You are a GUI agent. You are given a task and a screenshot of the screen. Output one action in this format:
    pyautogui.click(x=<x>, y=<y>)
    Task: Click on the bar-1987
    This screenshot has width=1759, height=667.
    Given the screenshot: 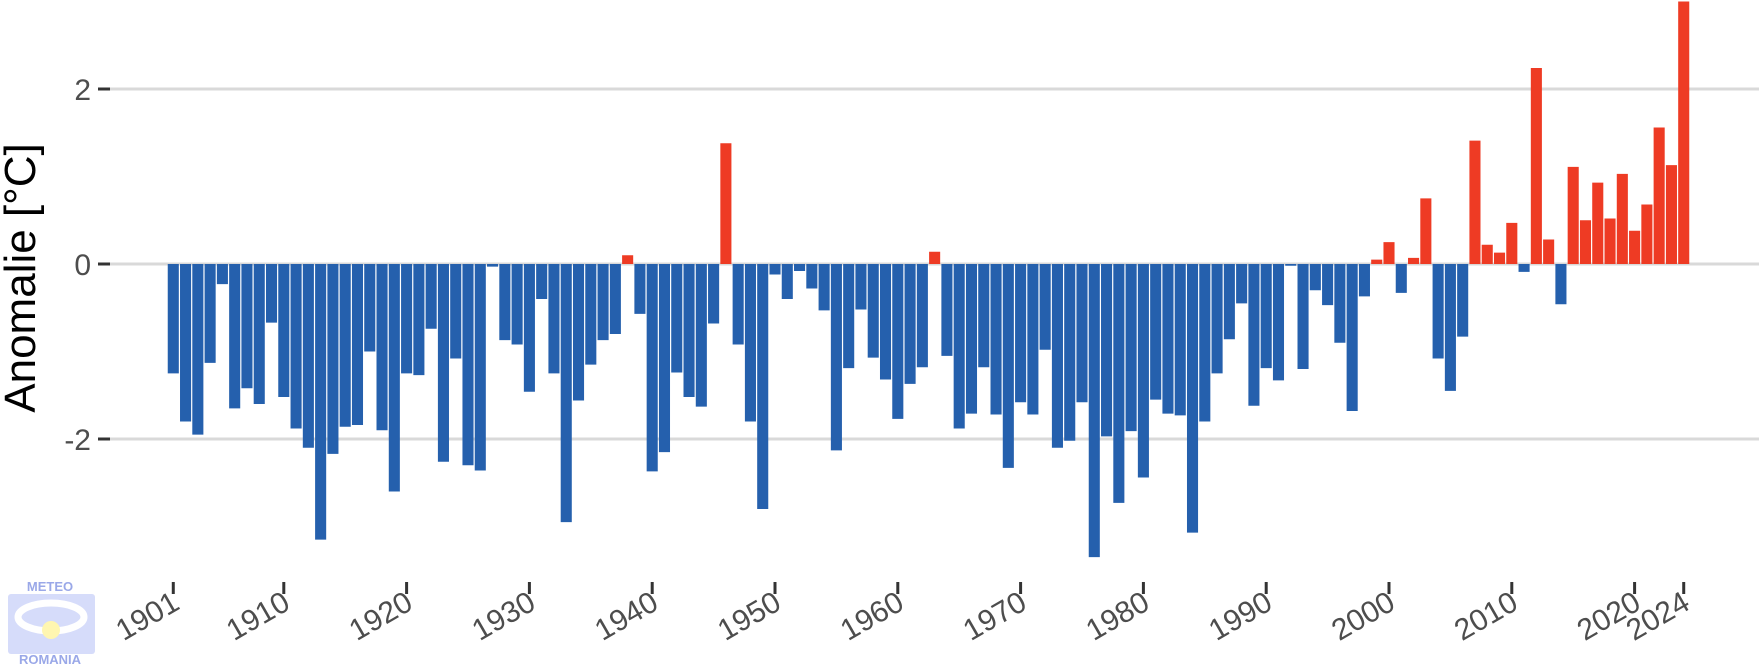 What is the action you would take?
    pyautogui.click(x=1229, y=302)
    